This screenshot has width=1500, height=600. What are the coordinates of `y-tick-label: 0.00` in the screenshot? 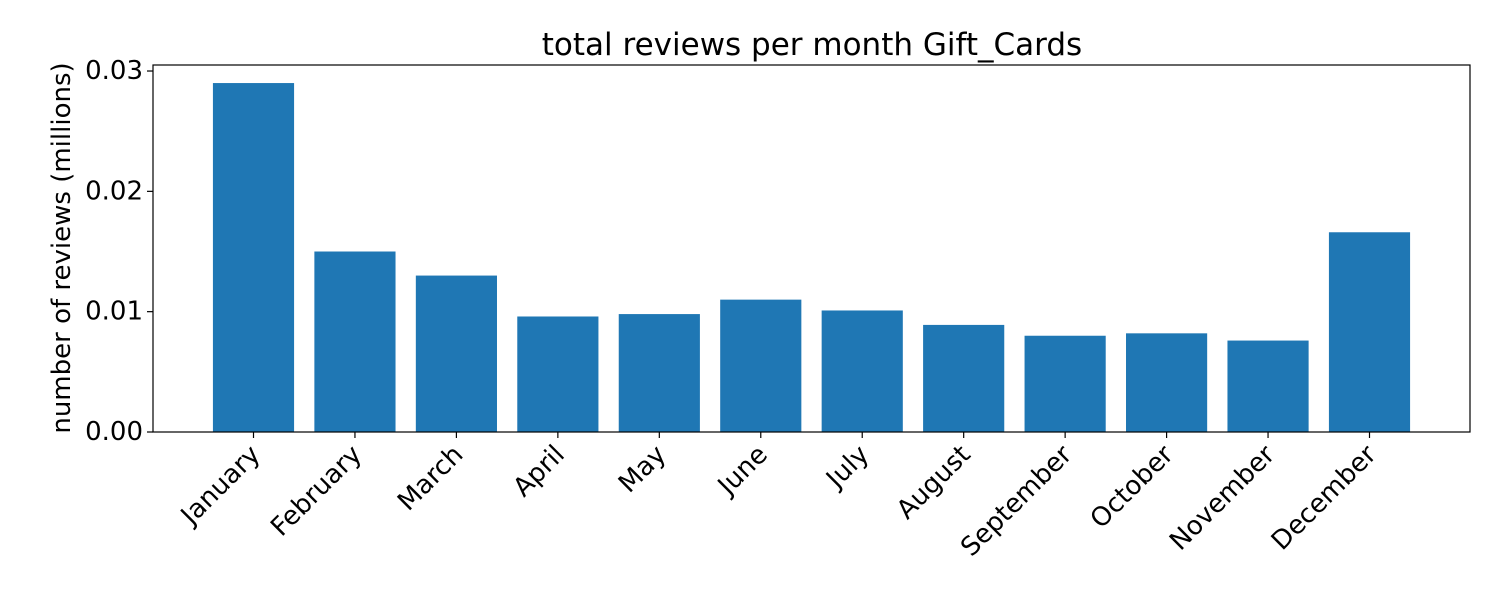 It's located at (114, 432).